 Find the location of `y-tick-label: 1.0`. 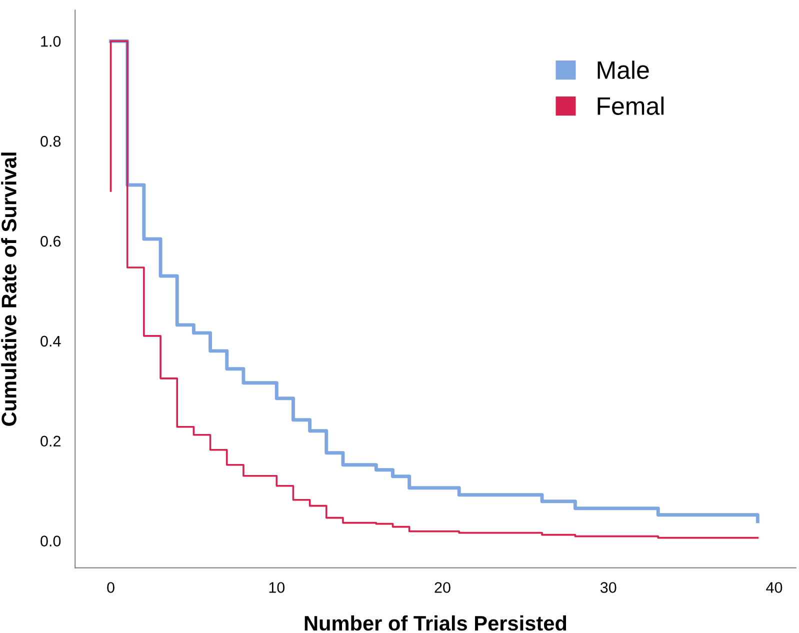

y-tick-label: 1.0 is located at coordinates (51, 41).